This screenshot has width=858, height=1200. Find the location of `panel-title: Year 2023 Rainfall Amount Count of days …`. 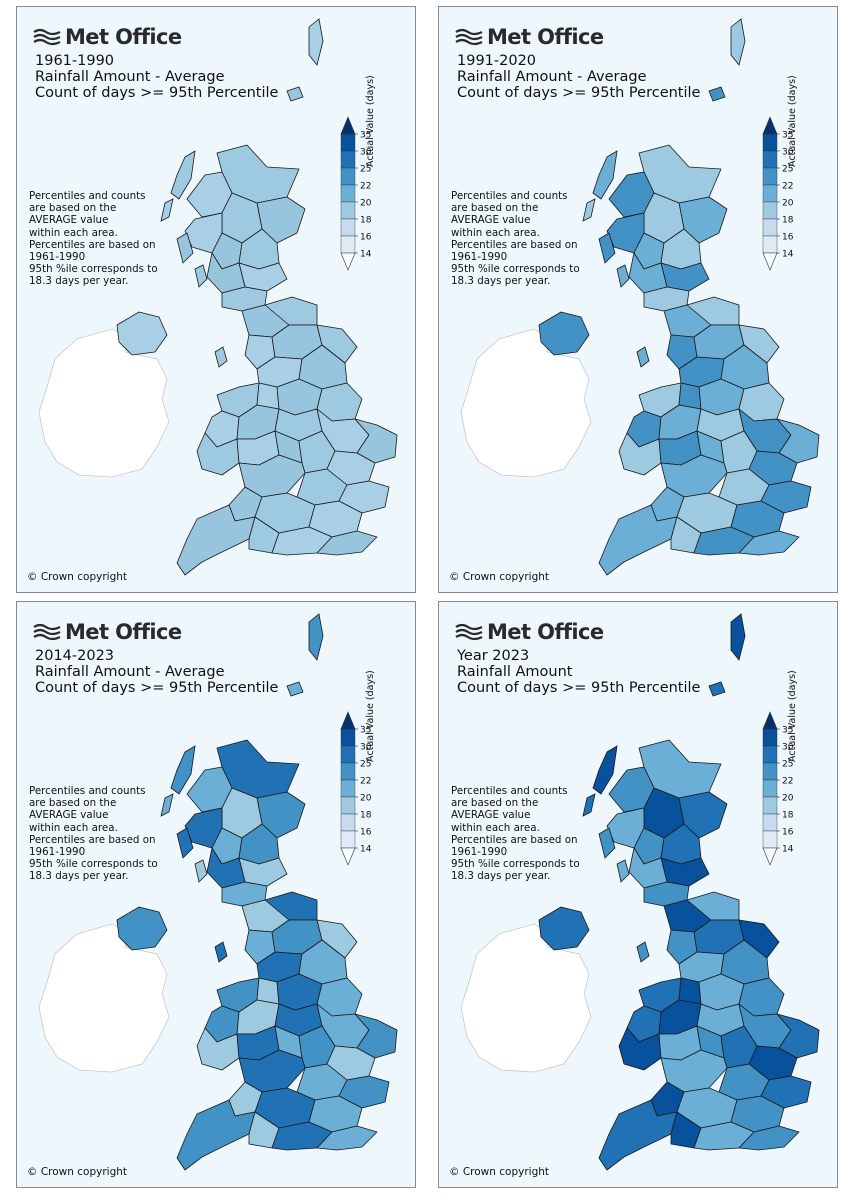

panel-title: Year 2023 Rainfall Amount Count of days … is located at coordinates (578, 672).